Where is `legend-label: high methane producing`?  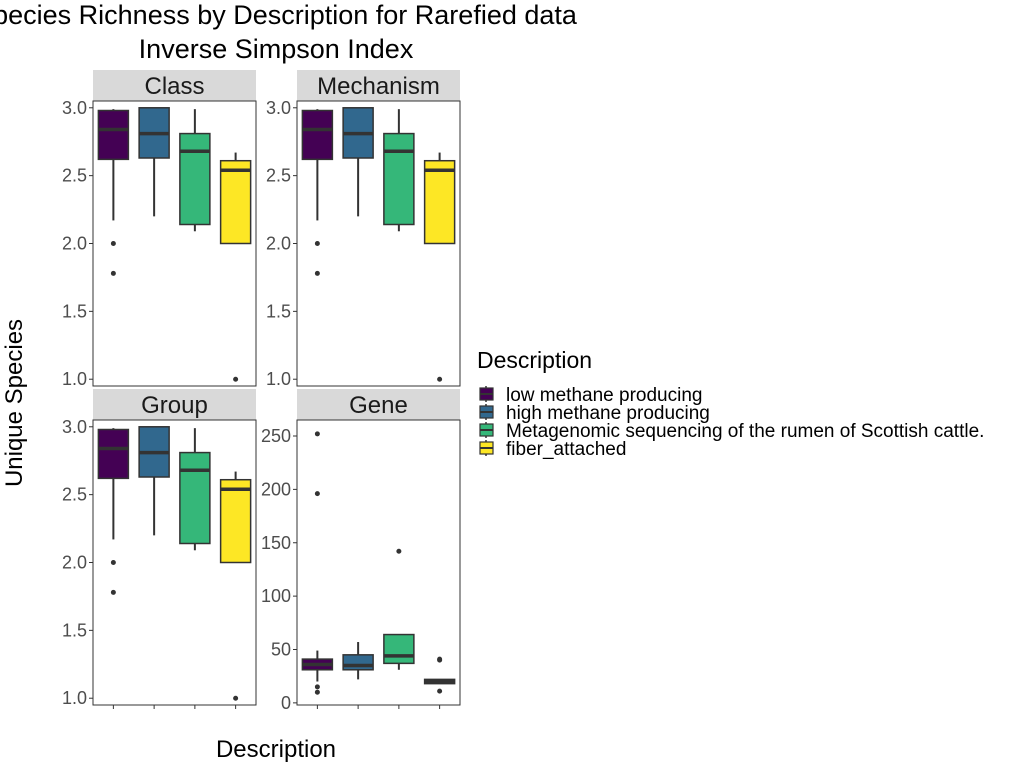
legend-label: high methane producing is located at coordinates (608, 413).